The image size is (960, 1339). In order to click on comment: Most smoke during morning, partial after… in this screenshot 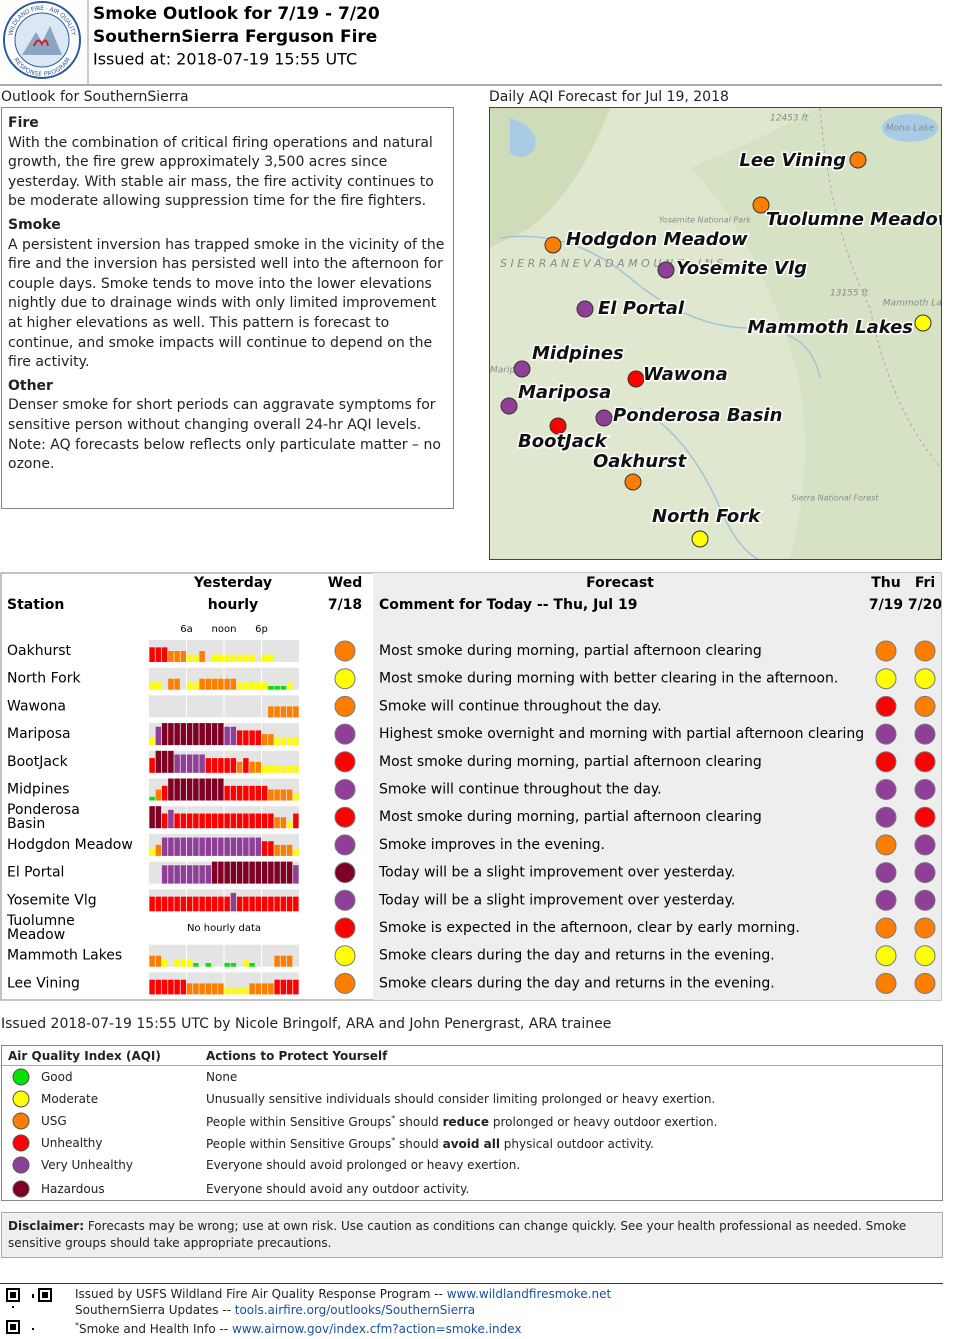, I will do `click(570, 651)`.